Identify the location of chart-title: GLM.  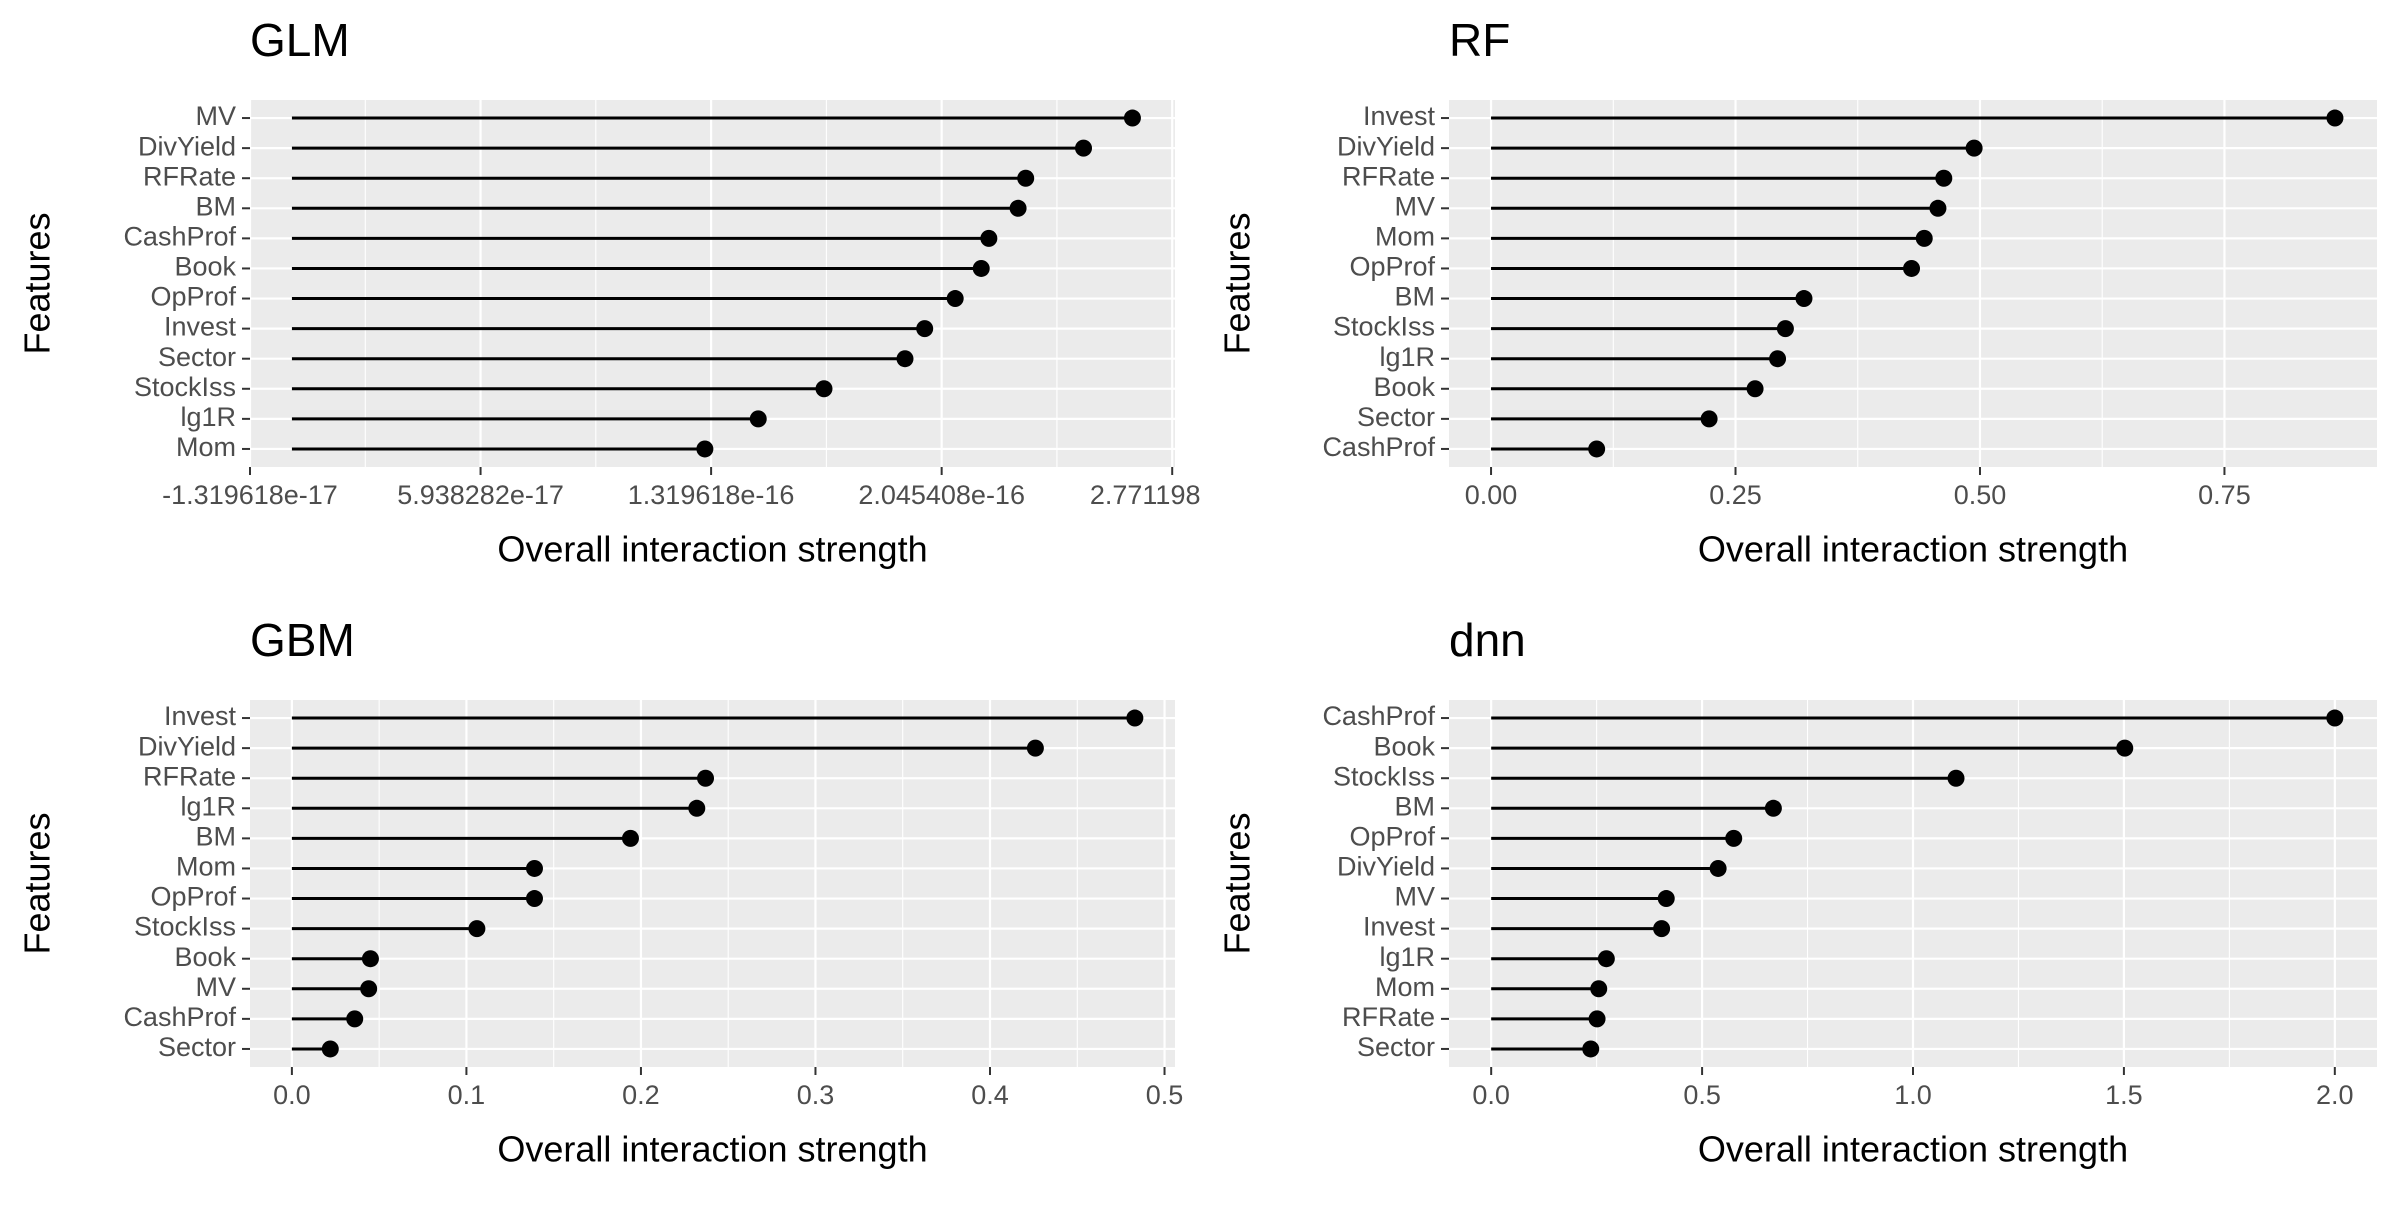
(300, 40).